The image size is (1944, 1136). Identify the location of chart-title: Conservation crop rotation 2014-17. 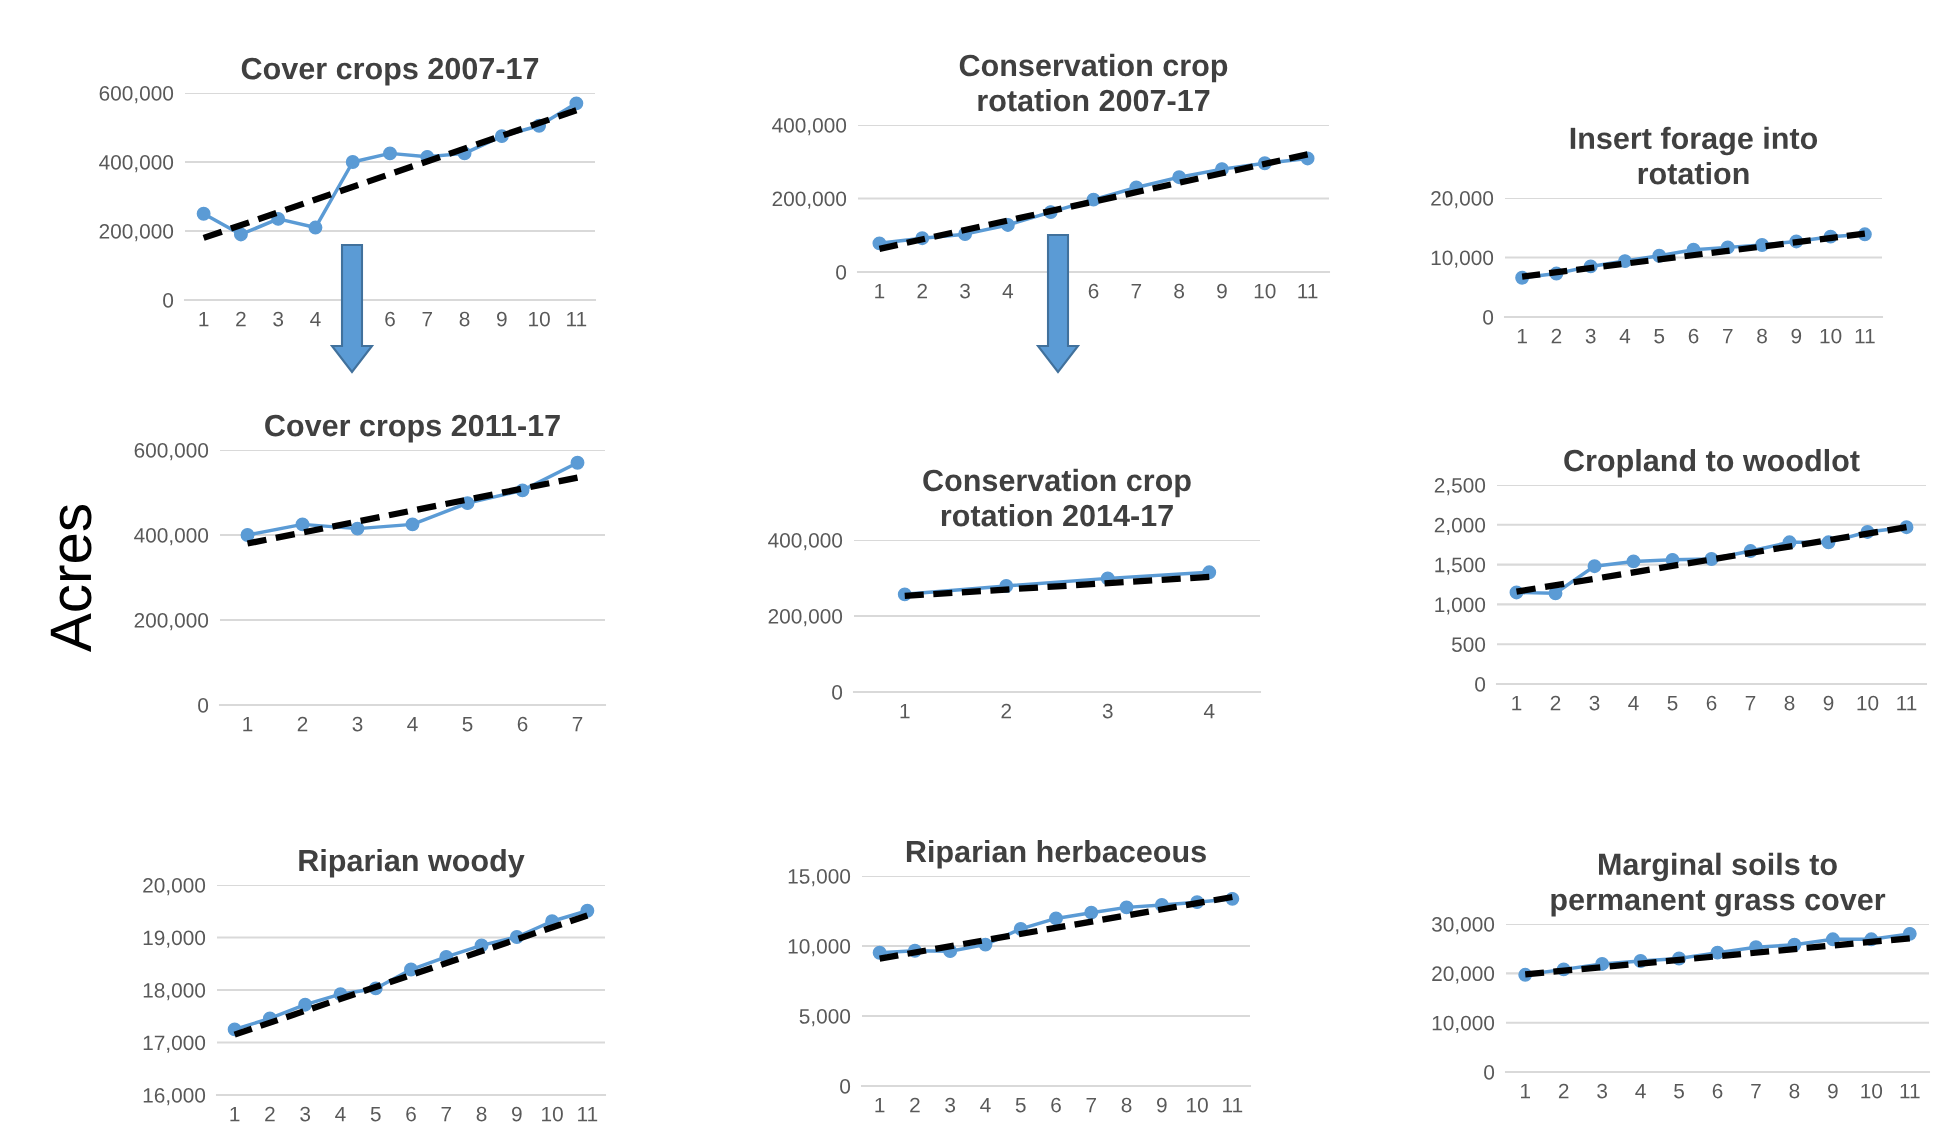
(1057, 497).